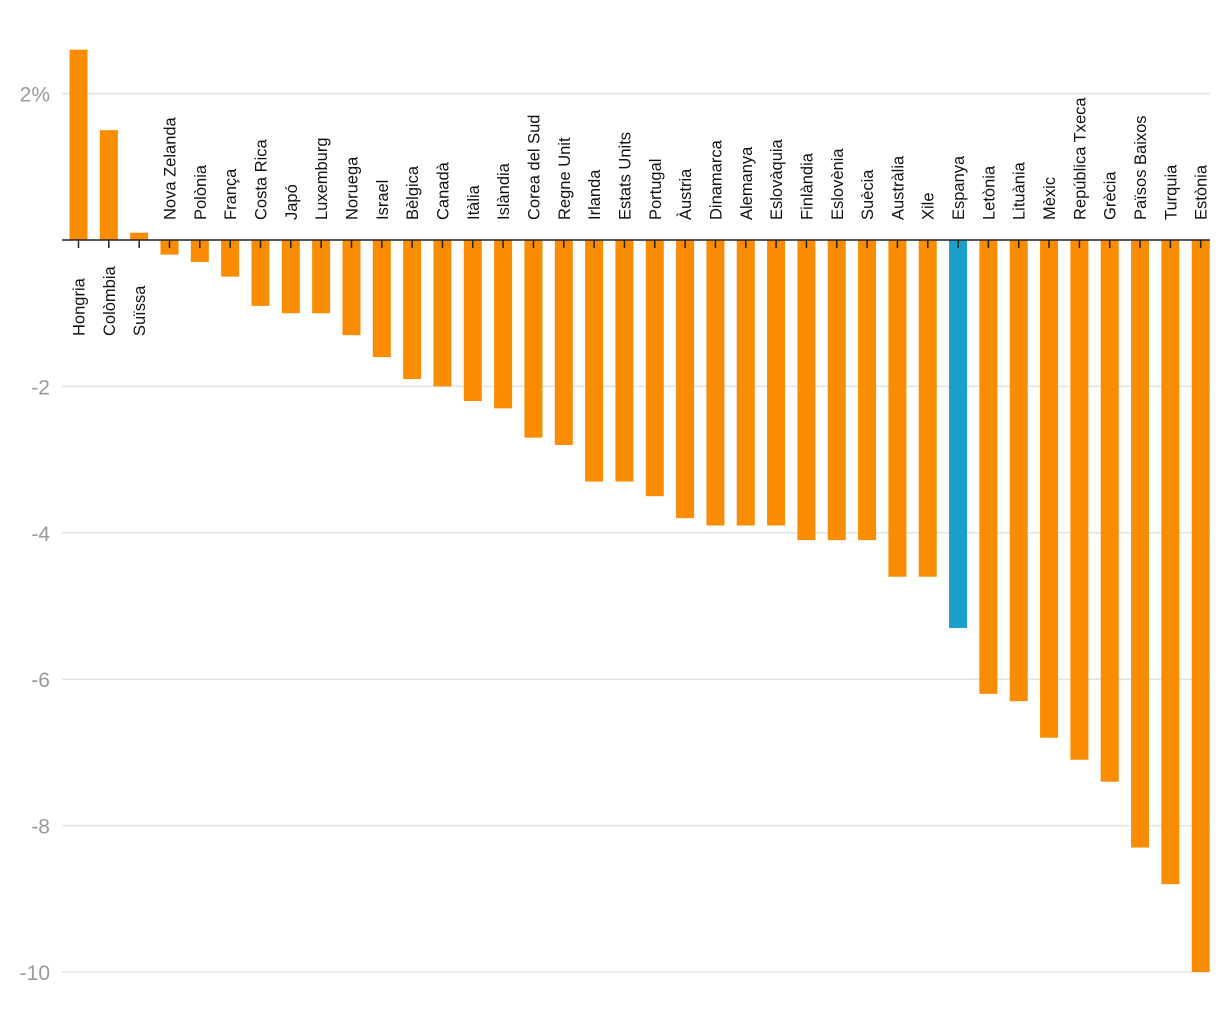 This screenshot has width=1220, height=1020. Describe the element at coordinates (656, 189) in the screenshot. I see `category-label: Portugal` at that location.